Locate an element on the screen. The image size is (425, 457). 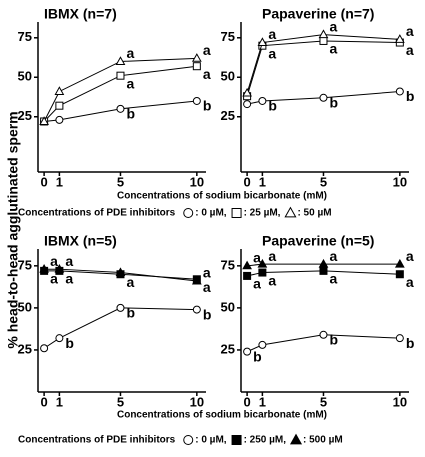
panel-title: IBMX (n=7) is located at coordinates (80, 14).